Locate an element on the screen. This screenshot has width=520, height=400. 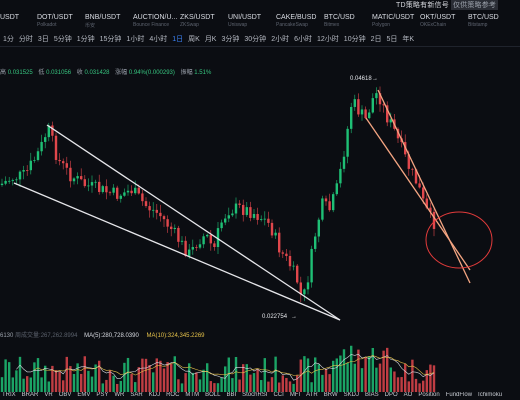
timeframe-option: 30分钟 is located at coordinates (255, 39).